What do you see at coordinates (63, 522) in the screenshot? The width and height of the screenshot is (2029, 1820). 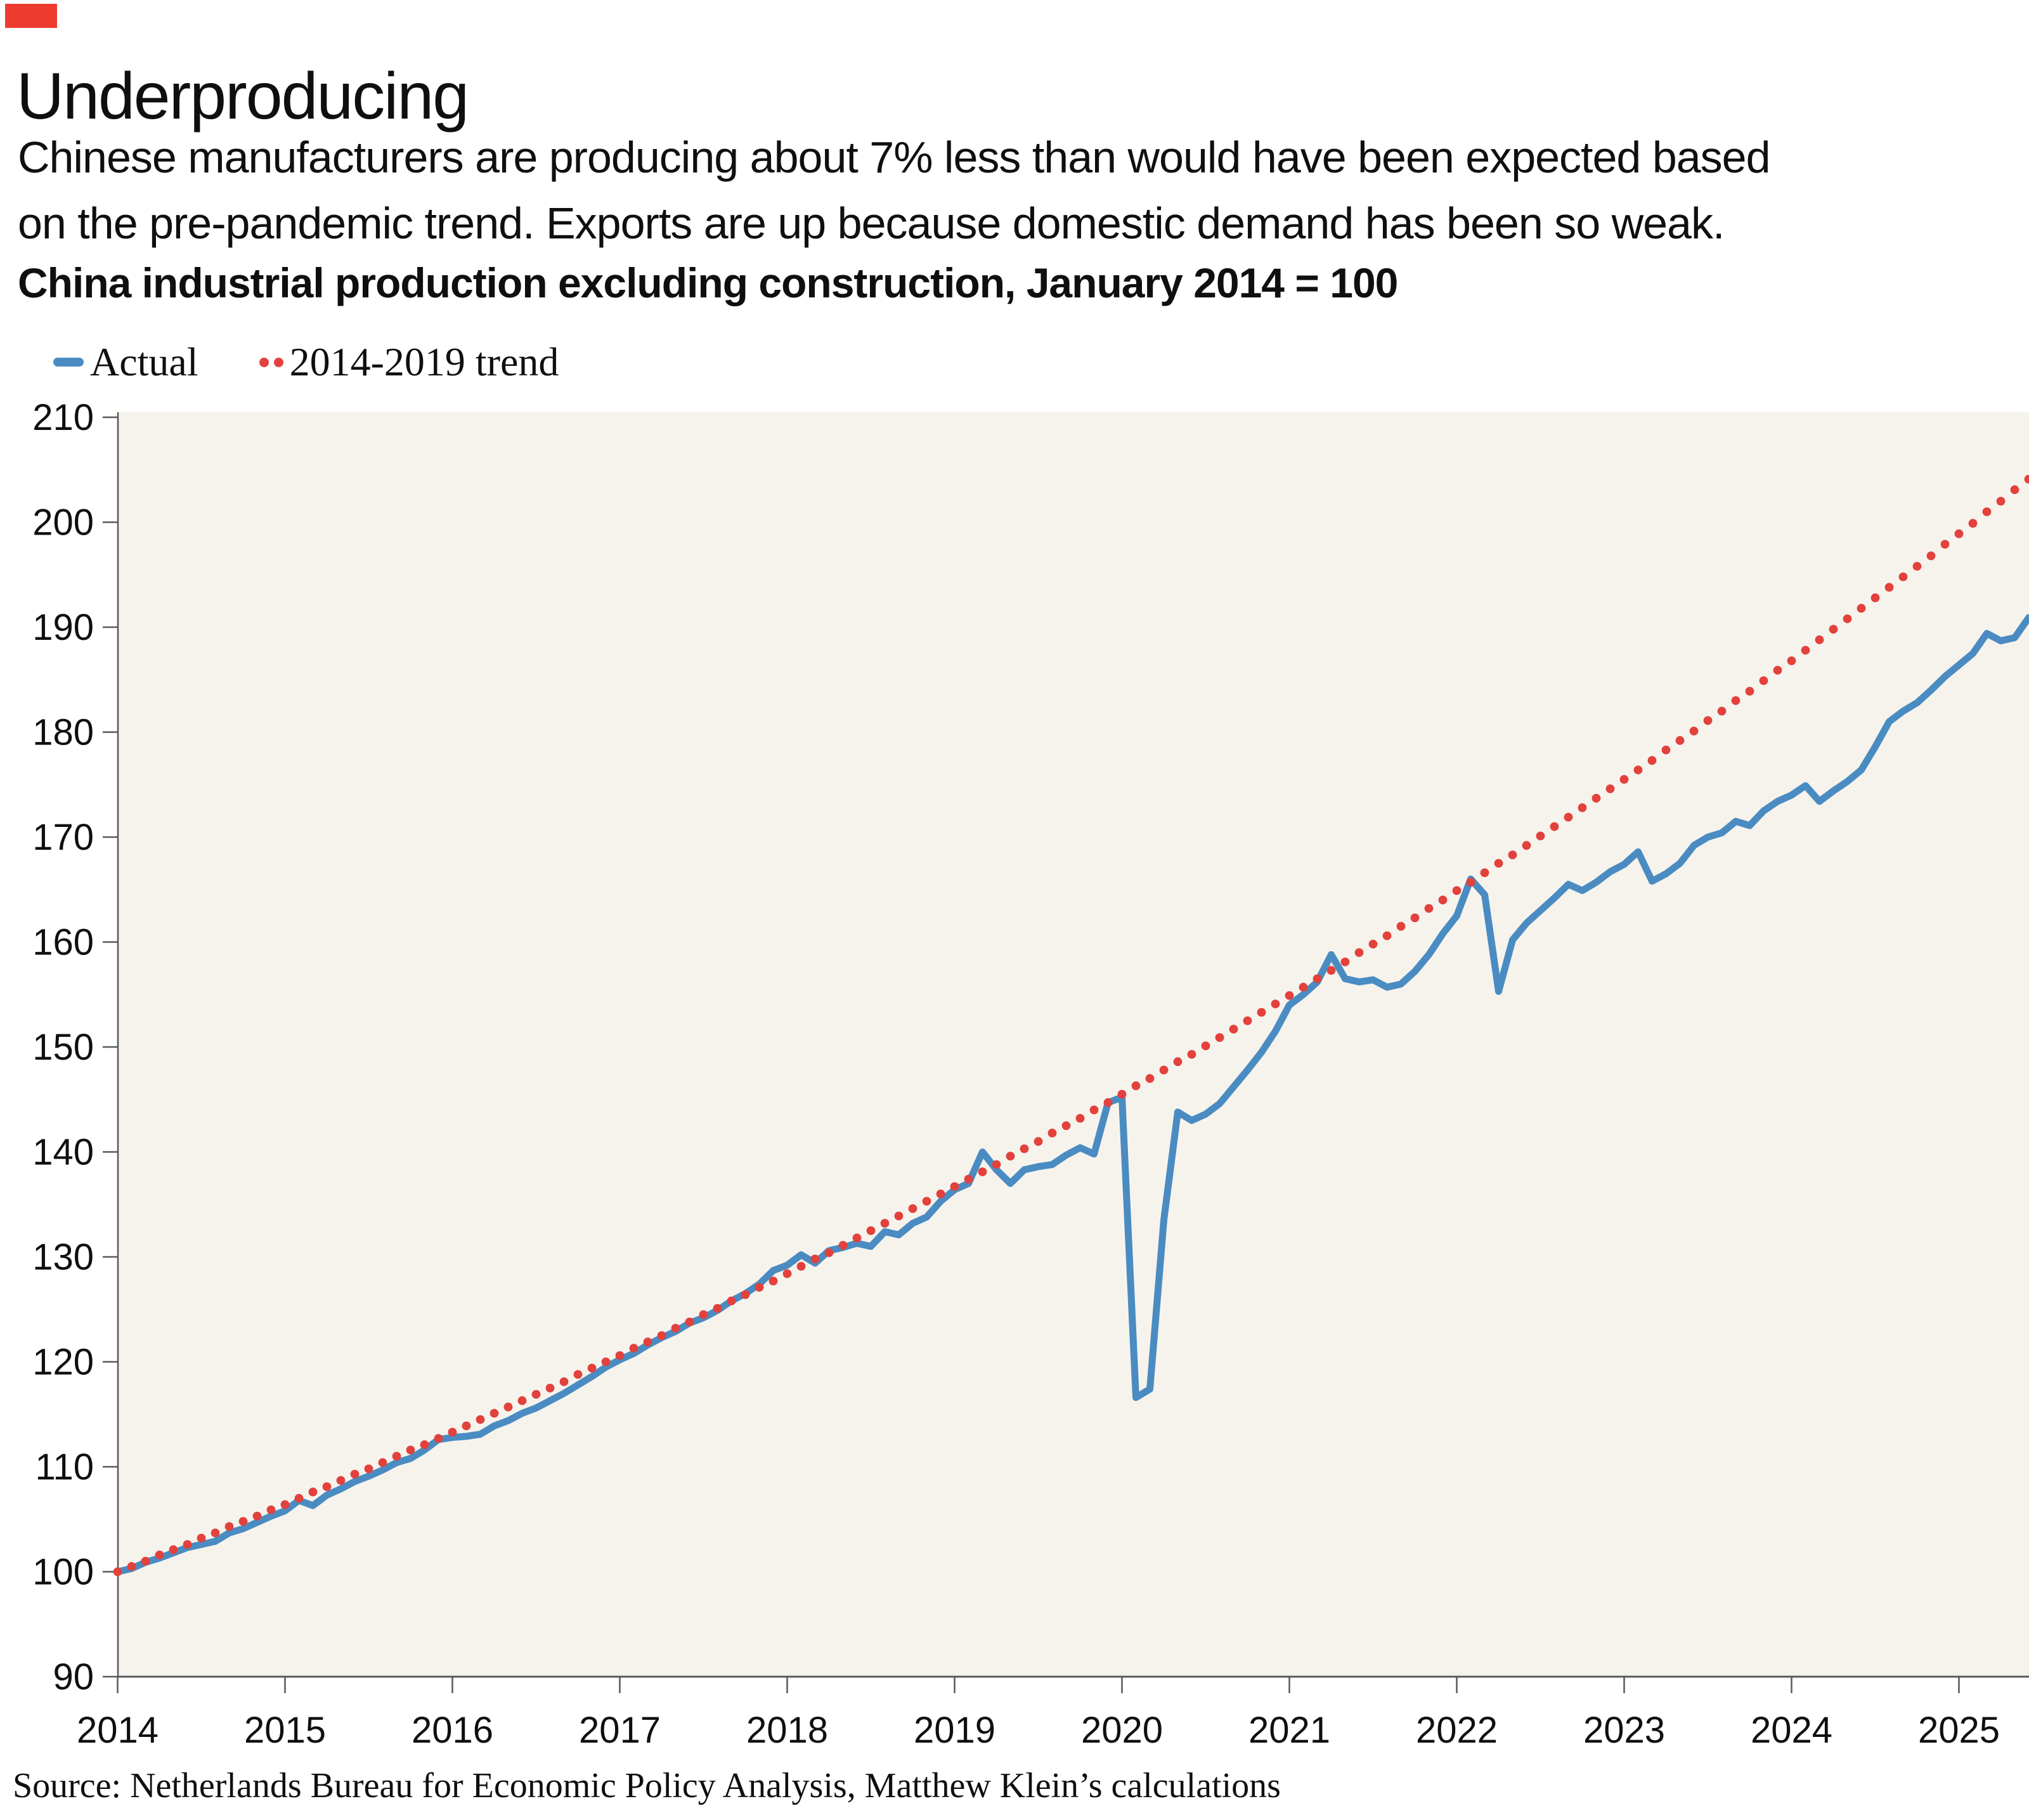 I see `y-tick-label: 200` at bounding box center [63, 522].